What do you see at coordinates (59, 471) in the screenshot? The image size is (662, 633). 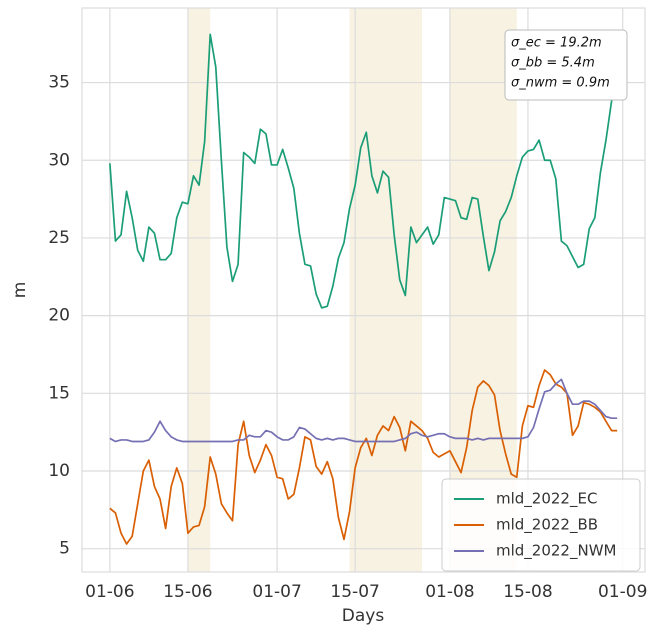 I see `y-tick-label: 10` at bounding box center [59, 471].